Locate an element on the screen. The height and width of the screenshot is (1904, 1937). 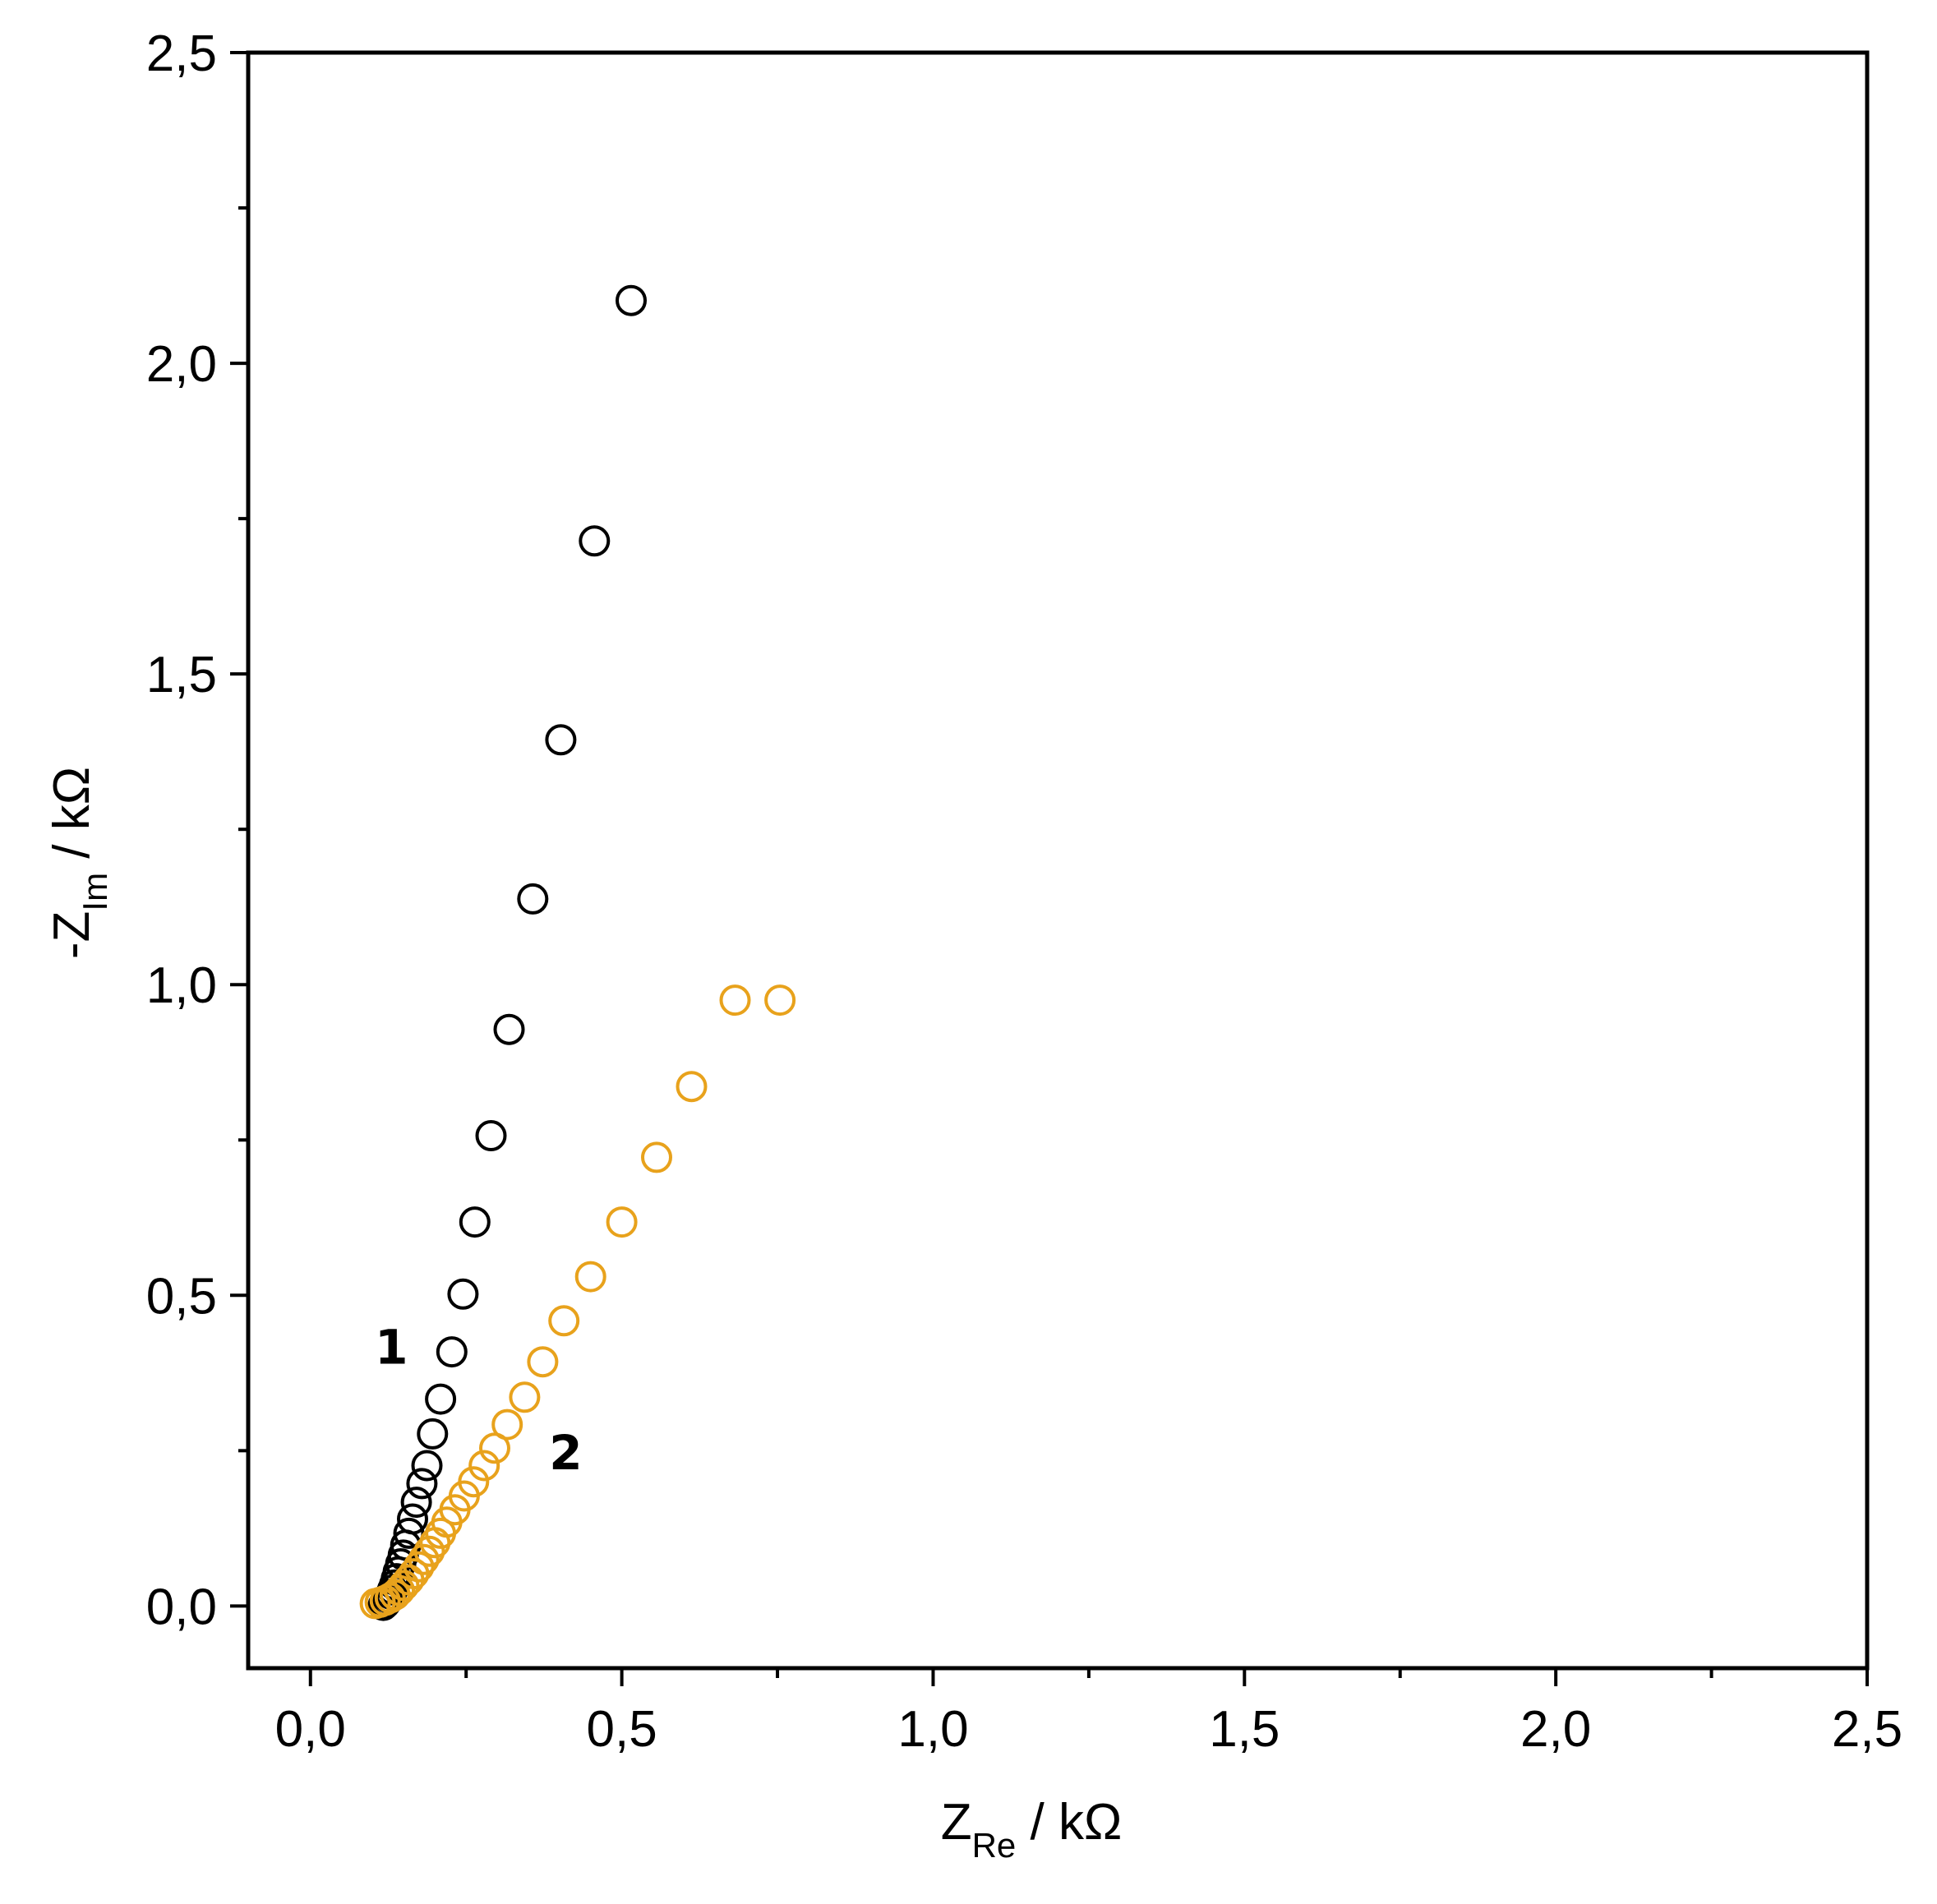
x-axis-title-sub: Re is located at coordinates (995, 1845).